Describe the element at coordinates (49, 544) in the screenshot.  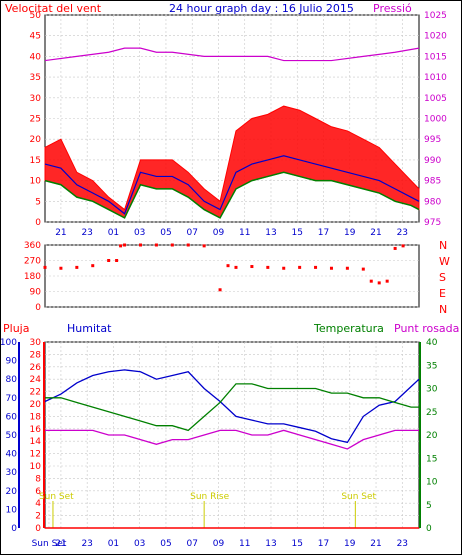
I see `humidity-x-tick-label: Sun Set` at that location.